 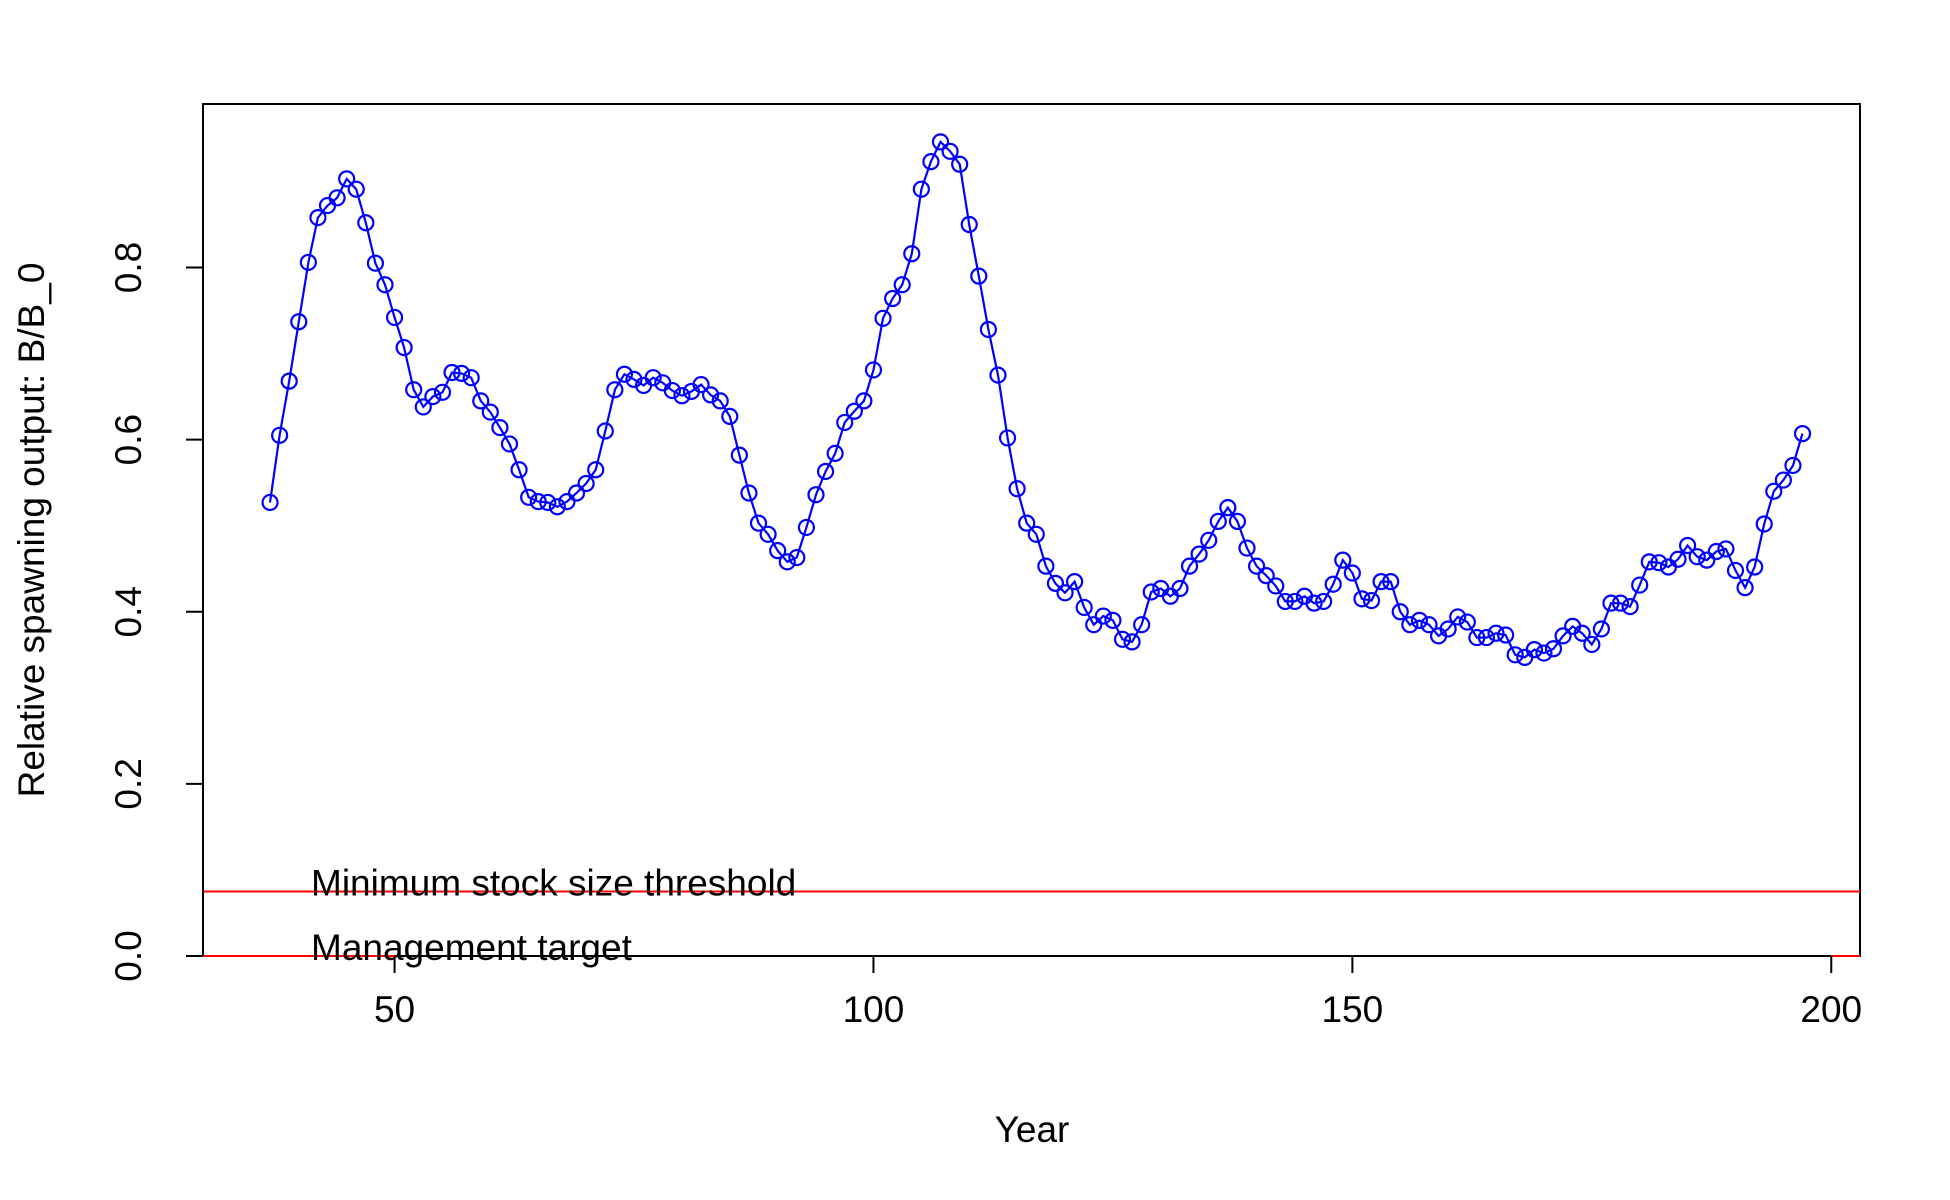 I want to click on y-tick-label: 0.0, so click(x=128, y=955).